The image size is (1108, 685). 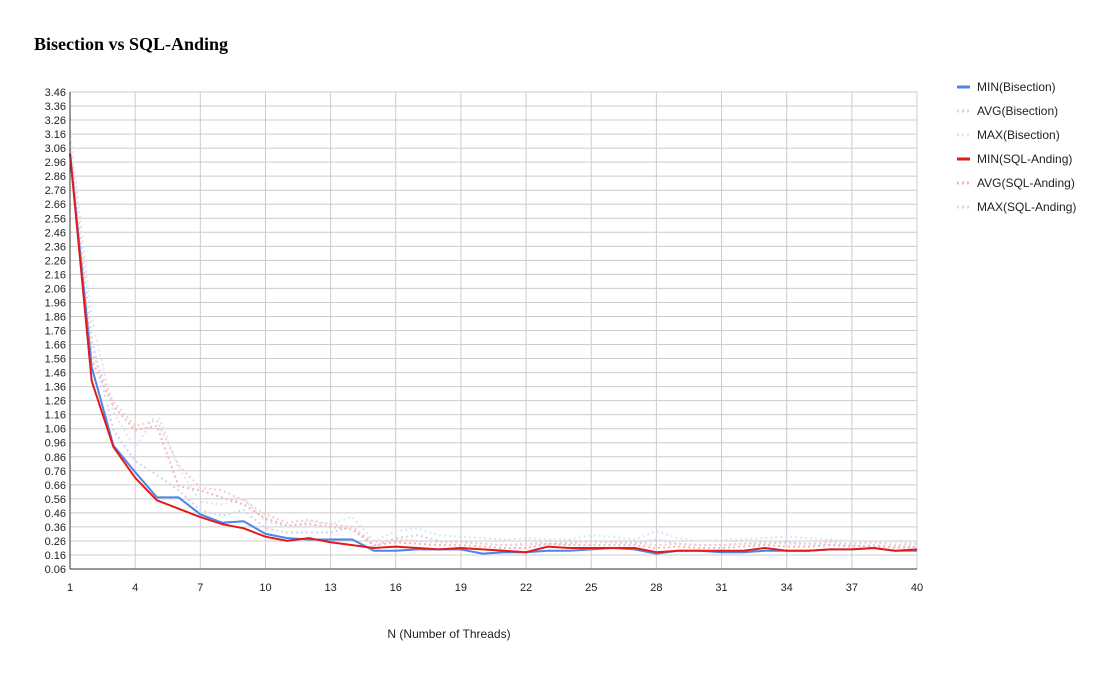 I want to click on legend-label: AVG(SQL-Anding), so click(x=1026, y=183).